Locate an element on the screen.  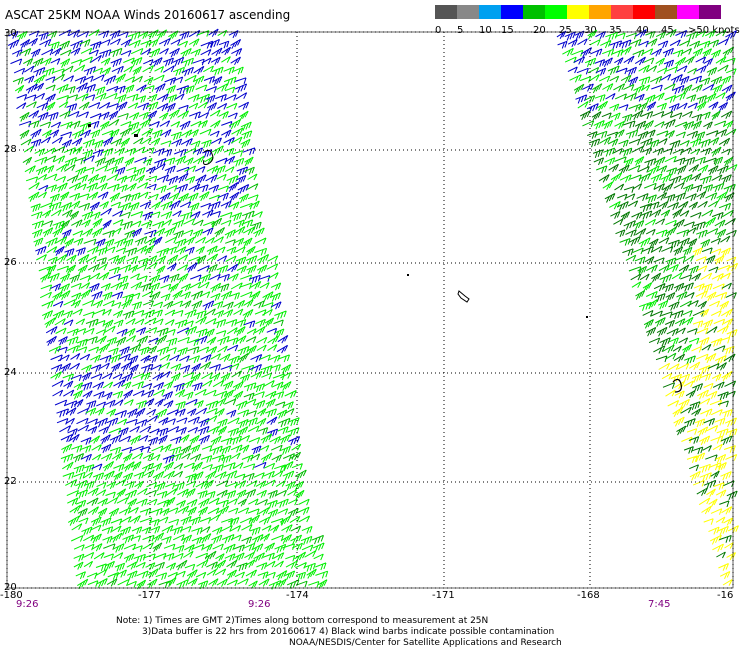
legend-label: >50 knots is located at coordinates (714, 30).